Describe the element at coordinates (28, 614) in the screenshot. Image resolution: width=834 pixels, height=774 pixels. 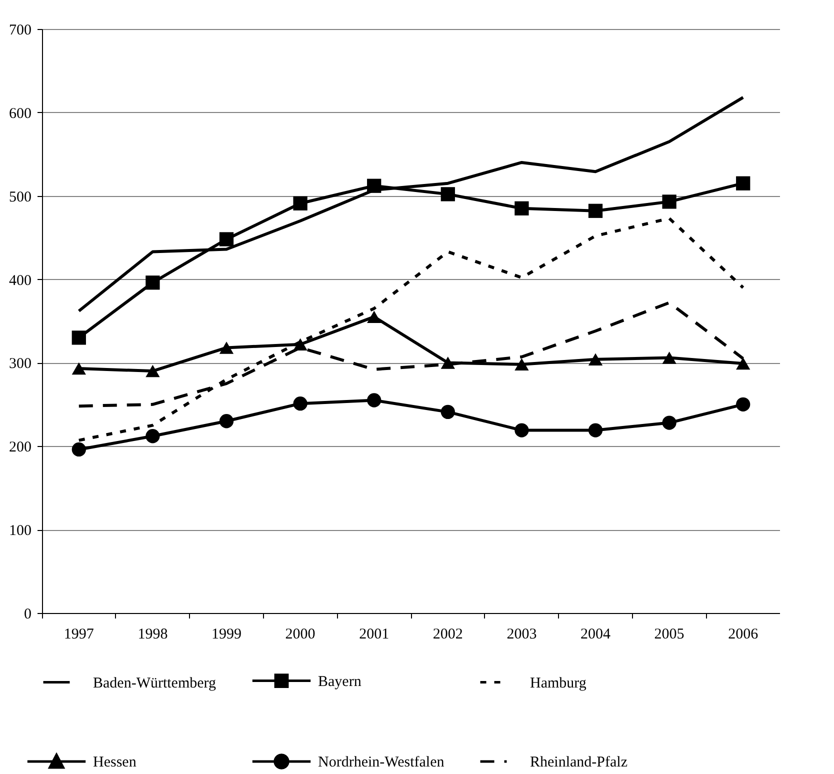
I see `y-tick-label: 0` at that location.